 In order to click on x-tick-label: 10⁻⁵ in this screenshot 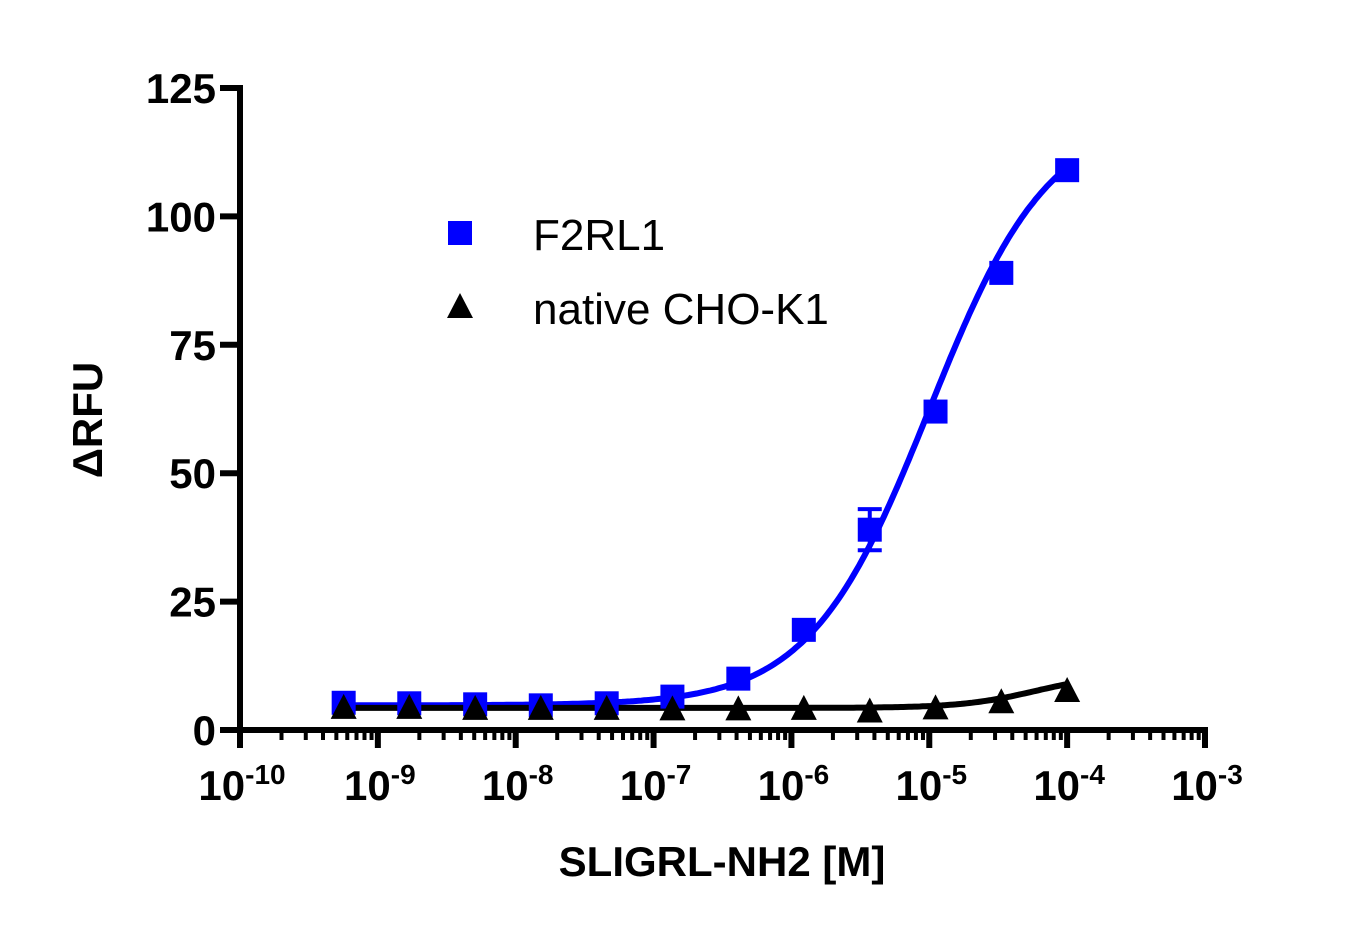, I will do `click(931, 784)`.